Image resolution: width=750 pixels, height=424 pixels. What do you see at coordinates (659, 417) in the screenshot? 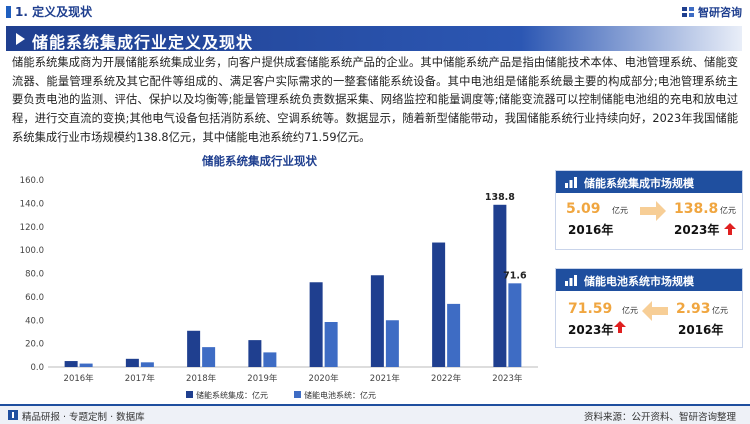
I see `source-note: 资料来源：公开资料、智研咨询整理` at bounding box center [659, 417].